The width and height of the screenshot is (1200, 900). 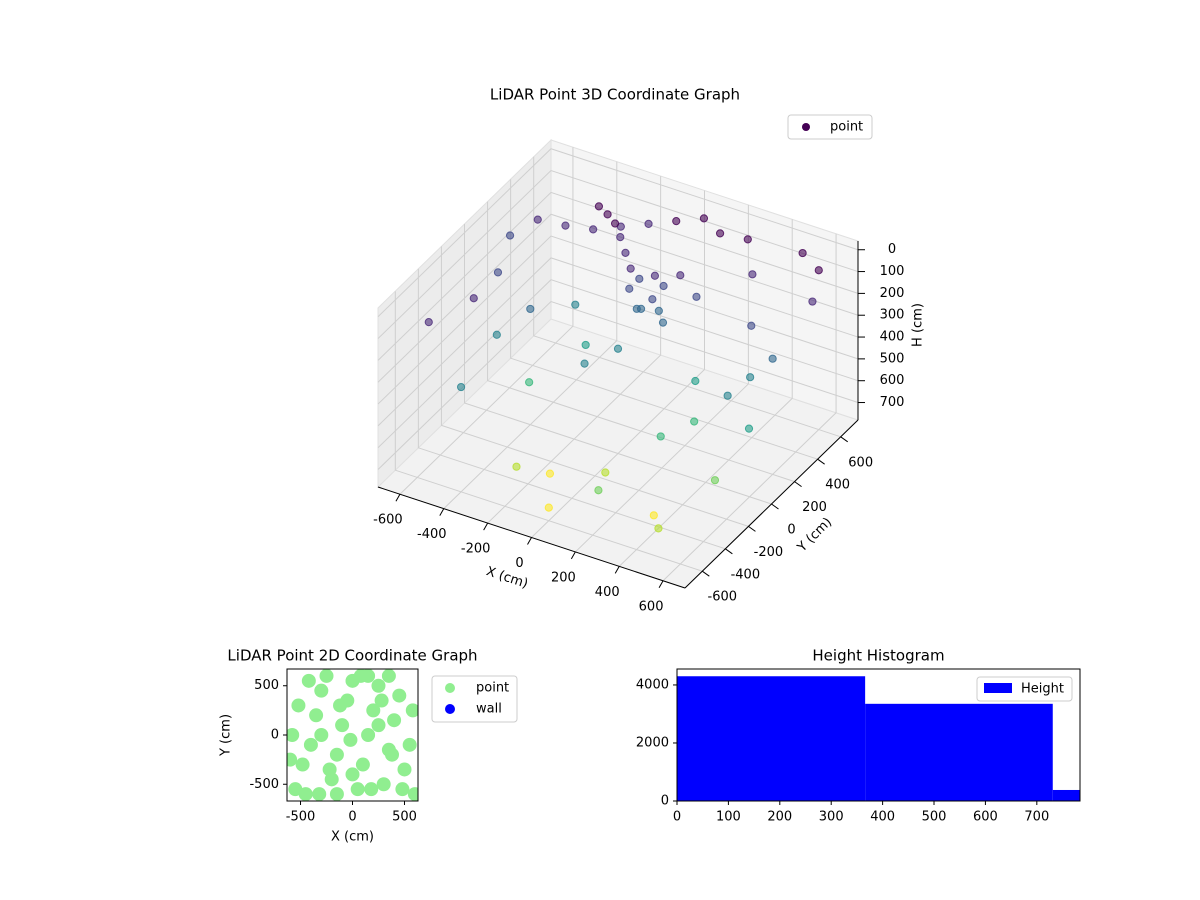 I want to click on z-axis-label: H (cm), so click(x=918, y=325).